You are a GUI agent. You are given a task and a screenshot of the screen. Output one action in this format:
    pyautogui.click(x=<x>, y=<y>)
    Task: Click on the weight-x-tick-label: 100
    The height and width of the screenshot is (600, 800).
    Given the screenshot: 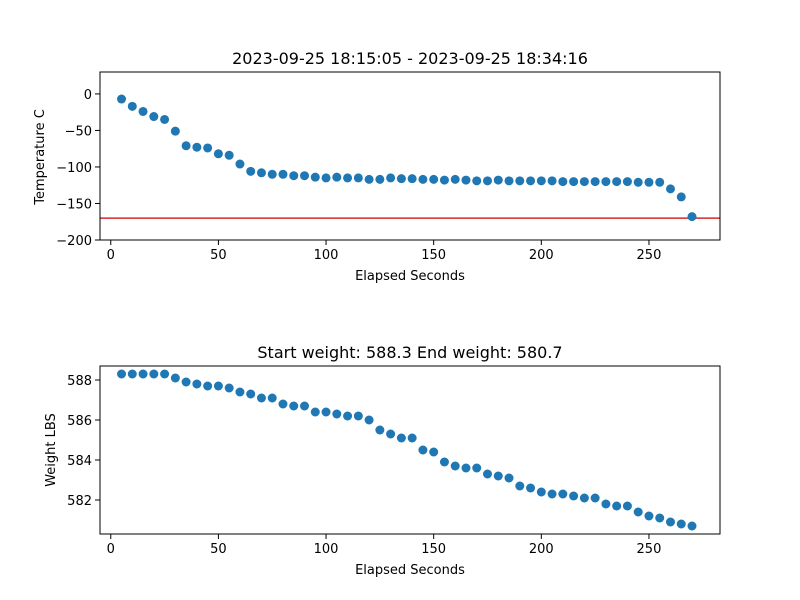 What is the action you would take?
    pyautogui.click(x=326, y=549)
    